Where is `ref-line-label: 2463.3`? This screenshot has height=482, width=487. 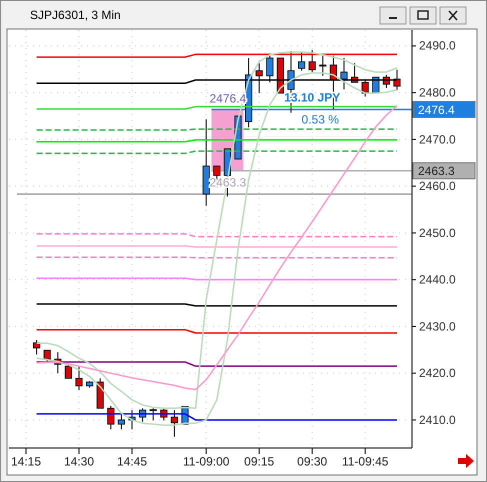 ref-line-label: 2463.3 is located at coordinates (437, 171).